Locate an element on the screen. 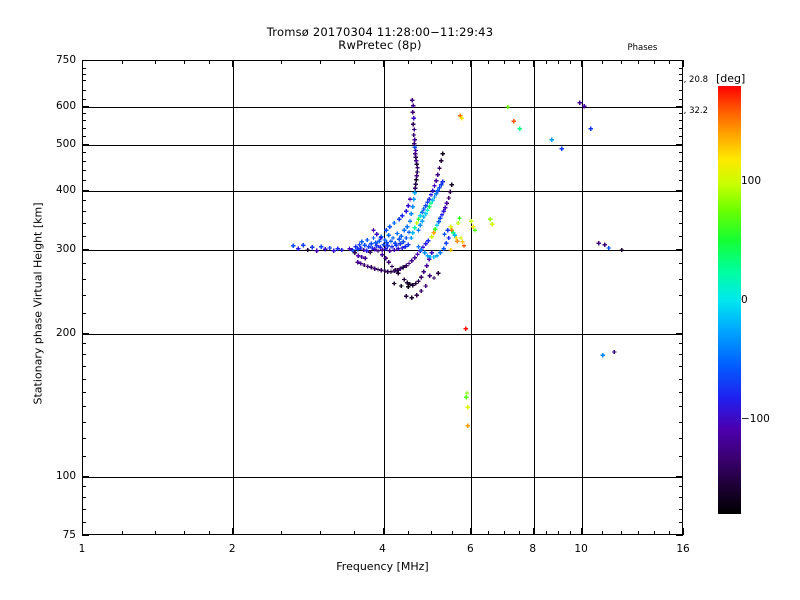 Image resolution: width=800 pixels, height=600 pixels. colorbar is located at coordinates (729, 300).